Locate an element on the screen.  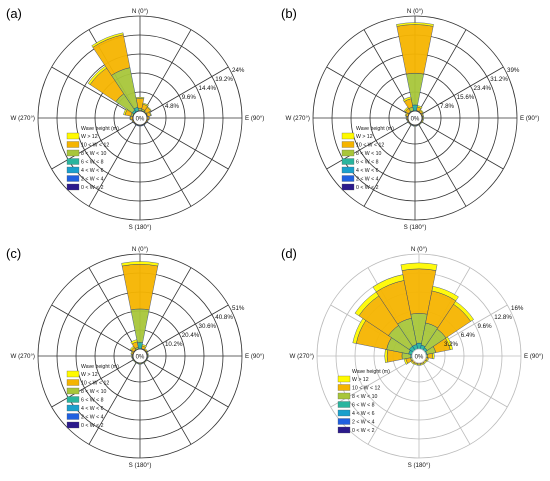
ring-label: 30.6% is located at coordinates (208, 326).